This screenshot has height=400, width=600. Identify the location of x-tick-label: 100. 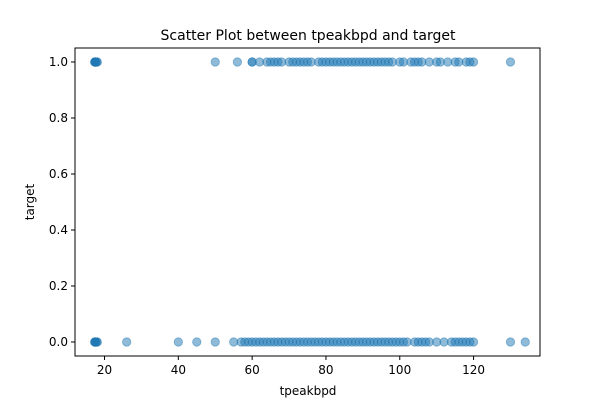
(399, 370).